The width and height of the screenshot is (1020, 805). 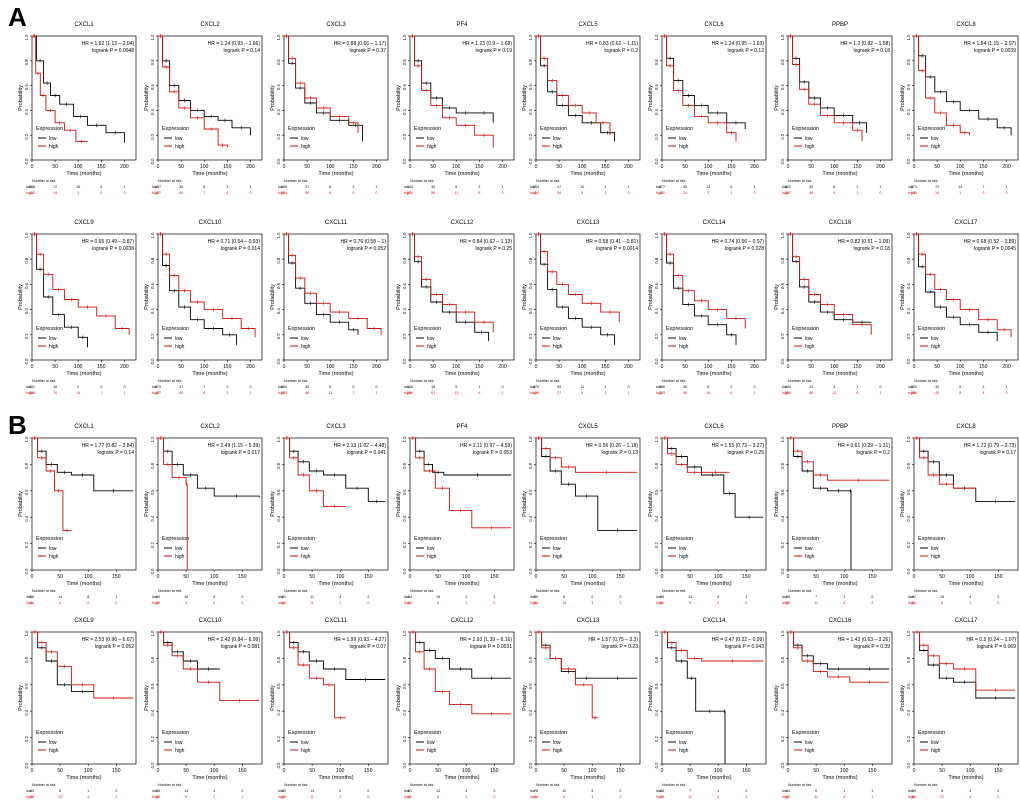 What do you see at coordinates (240, 453) in the screenshot?
I see `logrank-p: logrank P = 0.017` at bounding box center [240, 453].